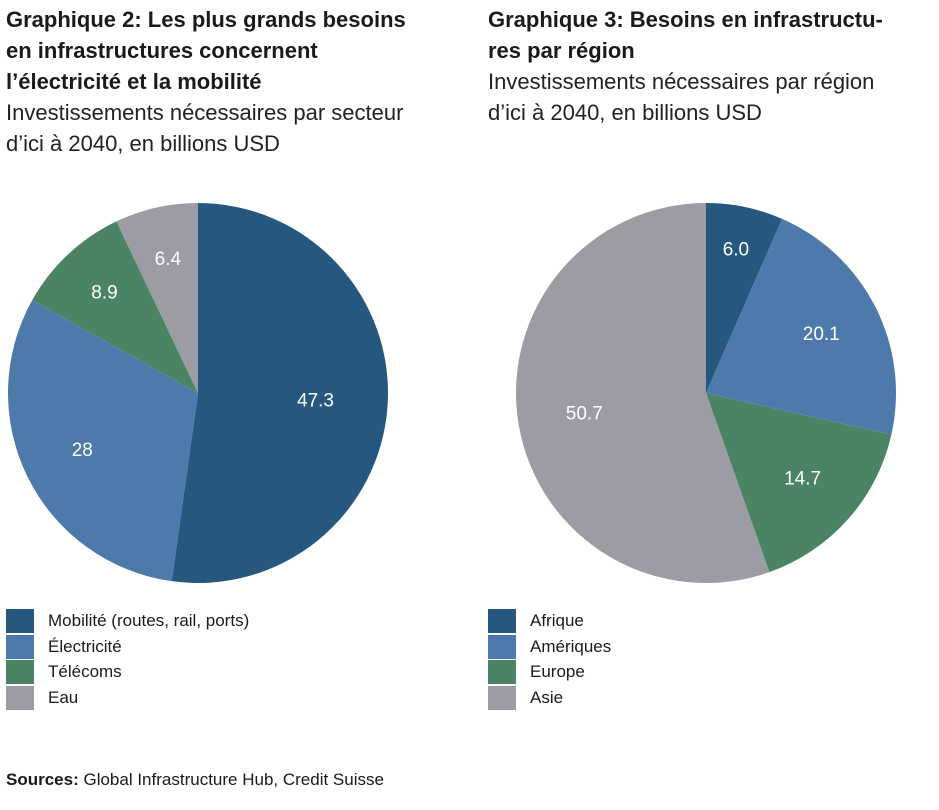  I want to click on data-label-mobilite-routes-rail-ports: 47.3, so click(315, 401).